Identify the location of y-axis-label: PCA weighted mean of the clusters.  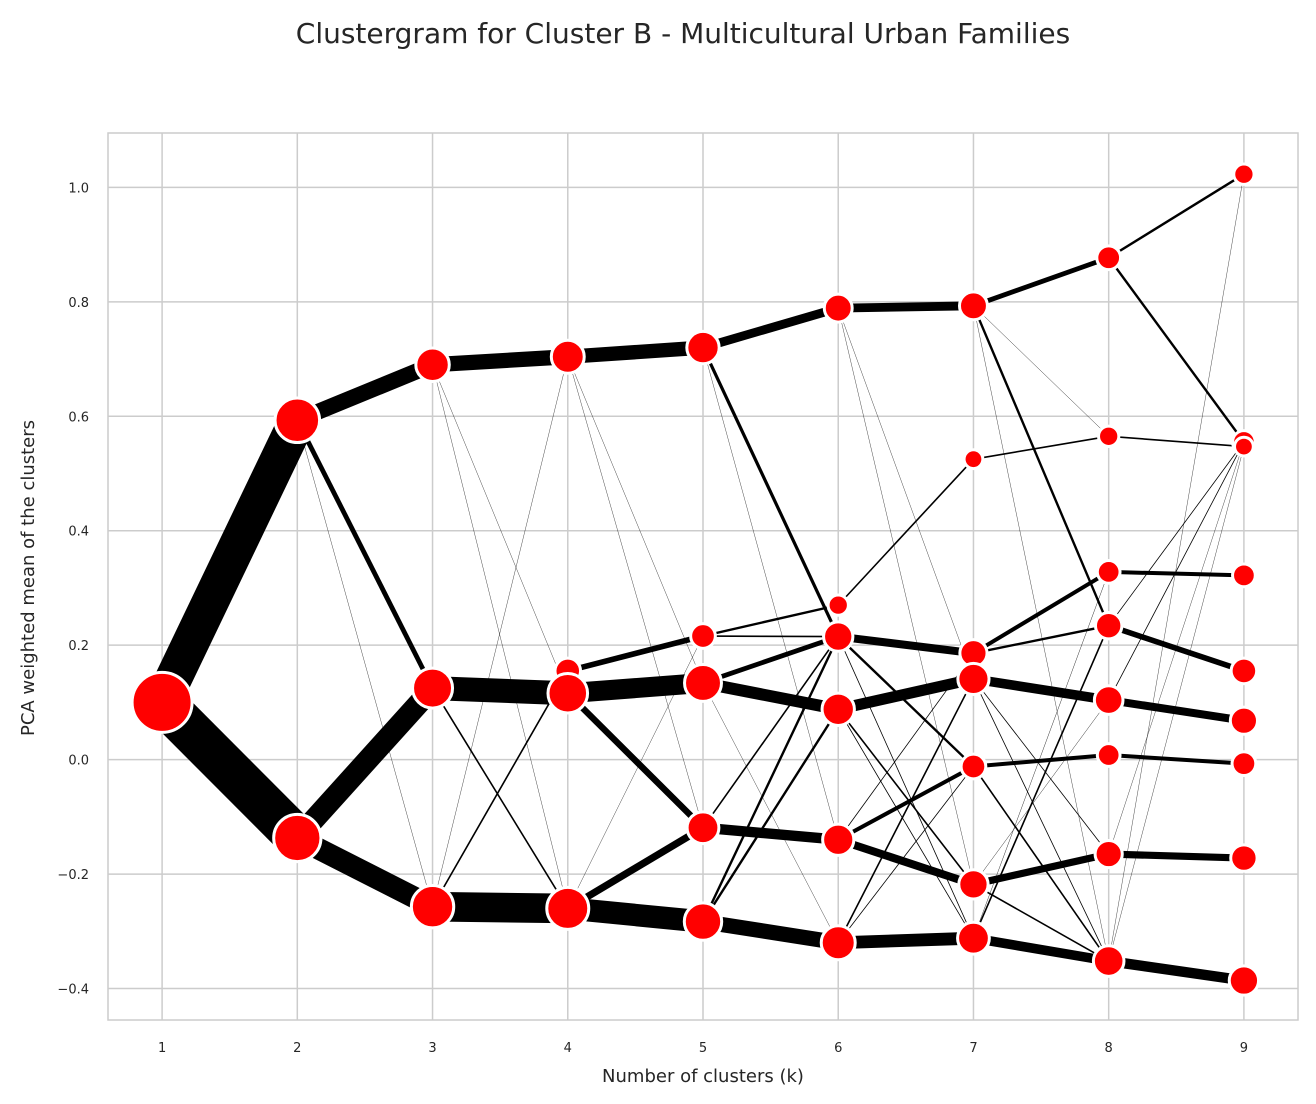
(28, 578).